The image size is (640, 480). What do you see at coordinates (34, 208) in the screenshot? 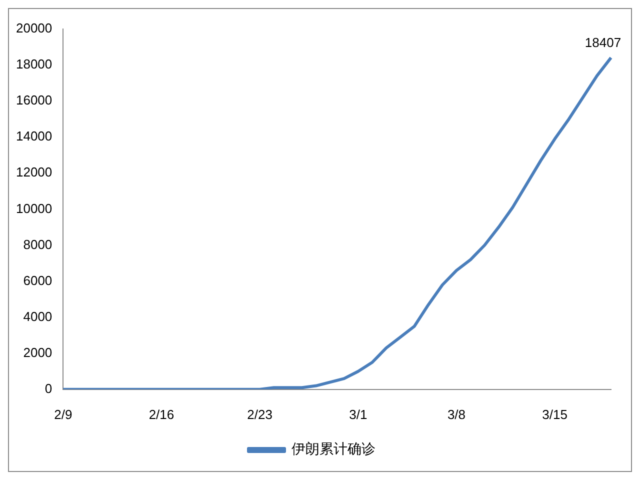
I see `y-tick-label: 10000` at bounding box center [34, 208].